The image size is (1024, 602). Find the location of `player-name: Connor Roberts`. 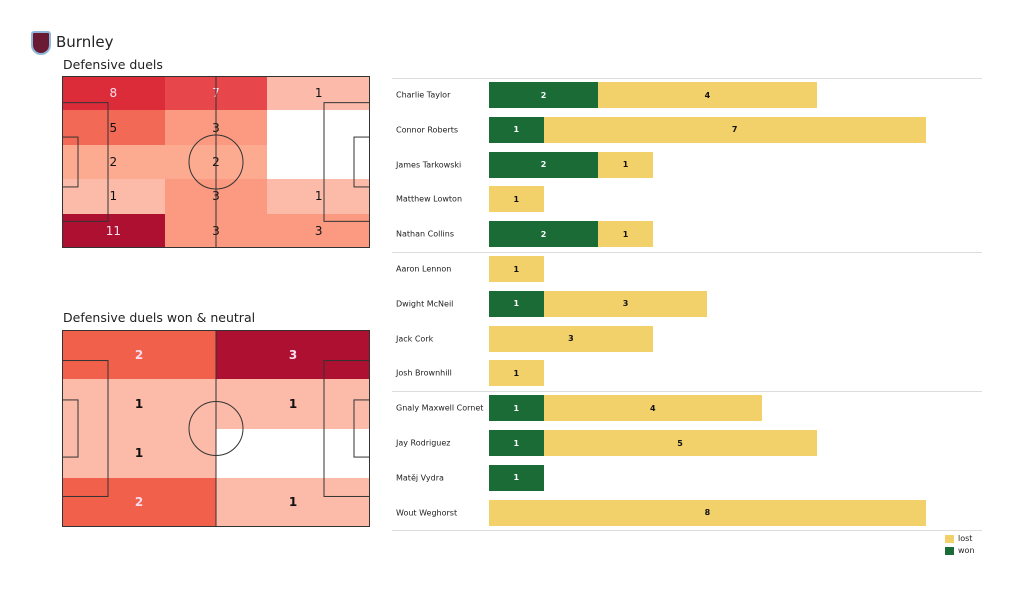

player-name: Connor Roberts is located at coordinates (427, 130).